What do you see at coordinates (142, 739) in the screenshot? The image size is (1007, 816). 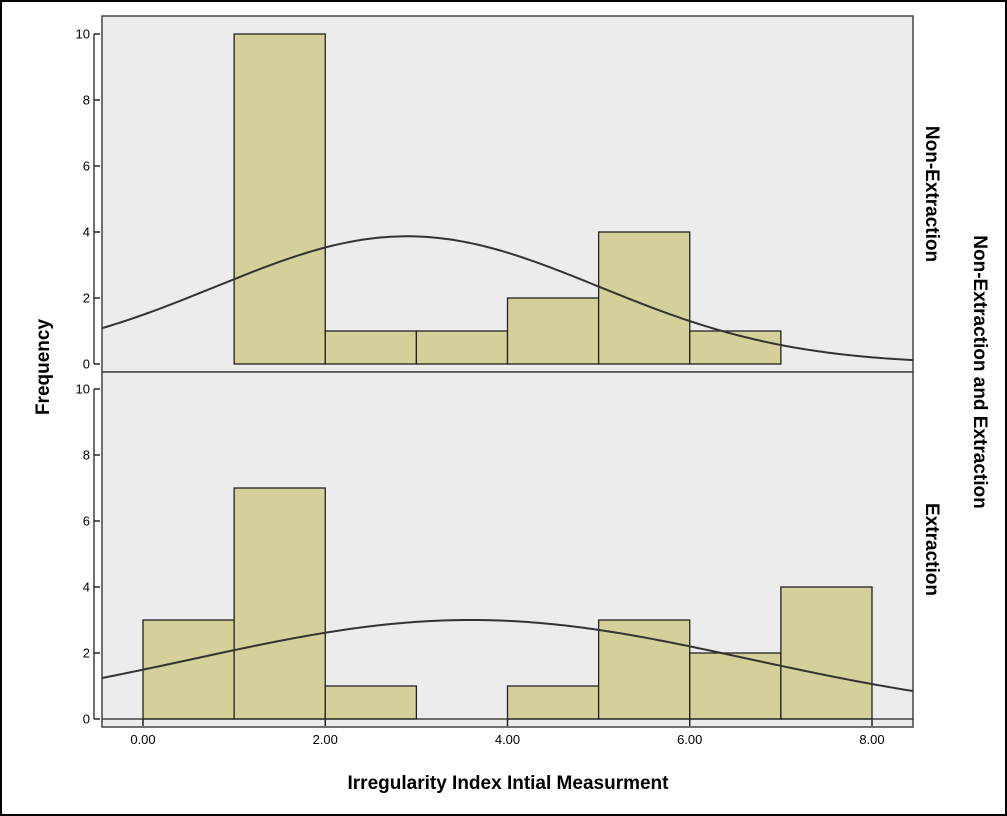 I see `x-tick-label: 0.00` at bounding box center [142, 739].